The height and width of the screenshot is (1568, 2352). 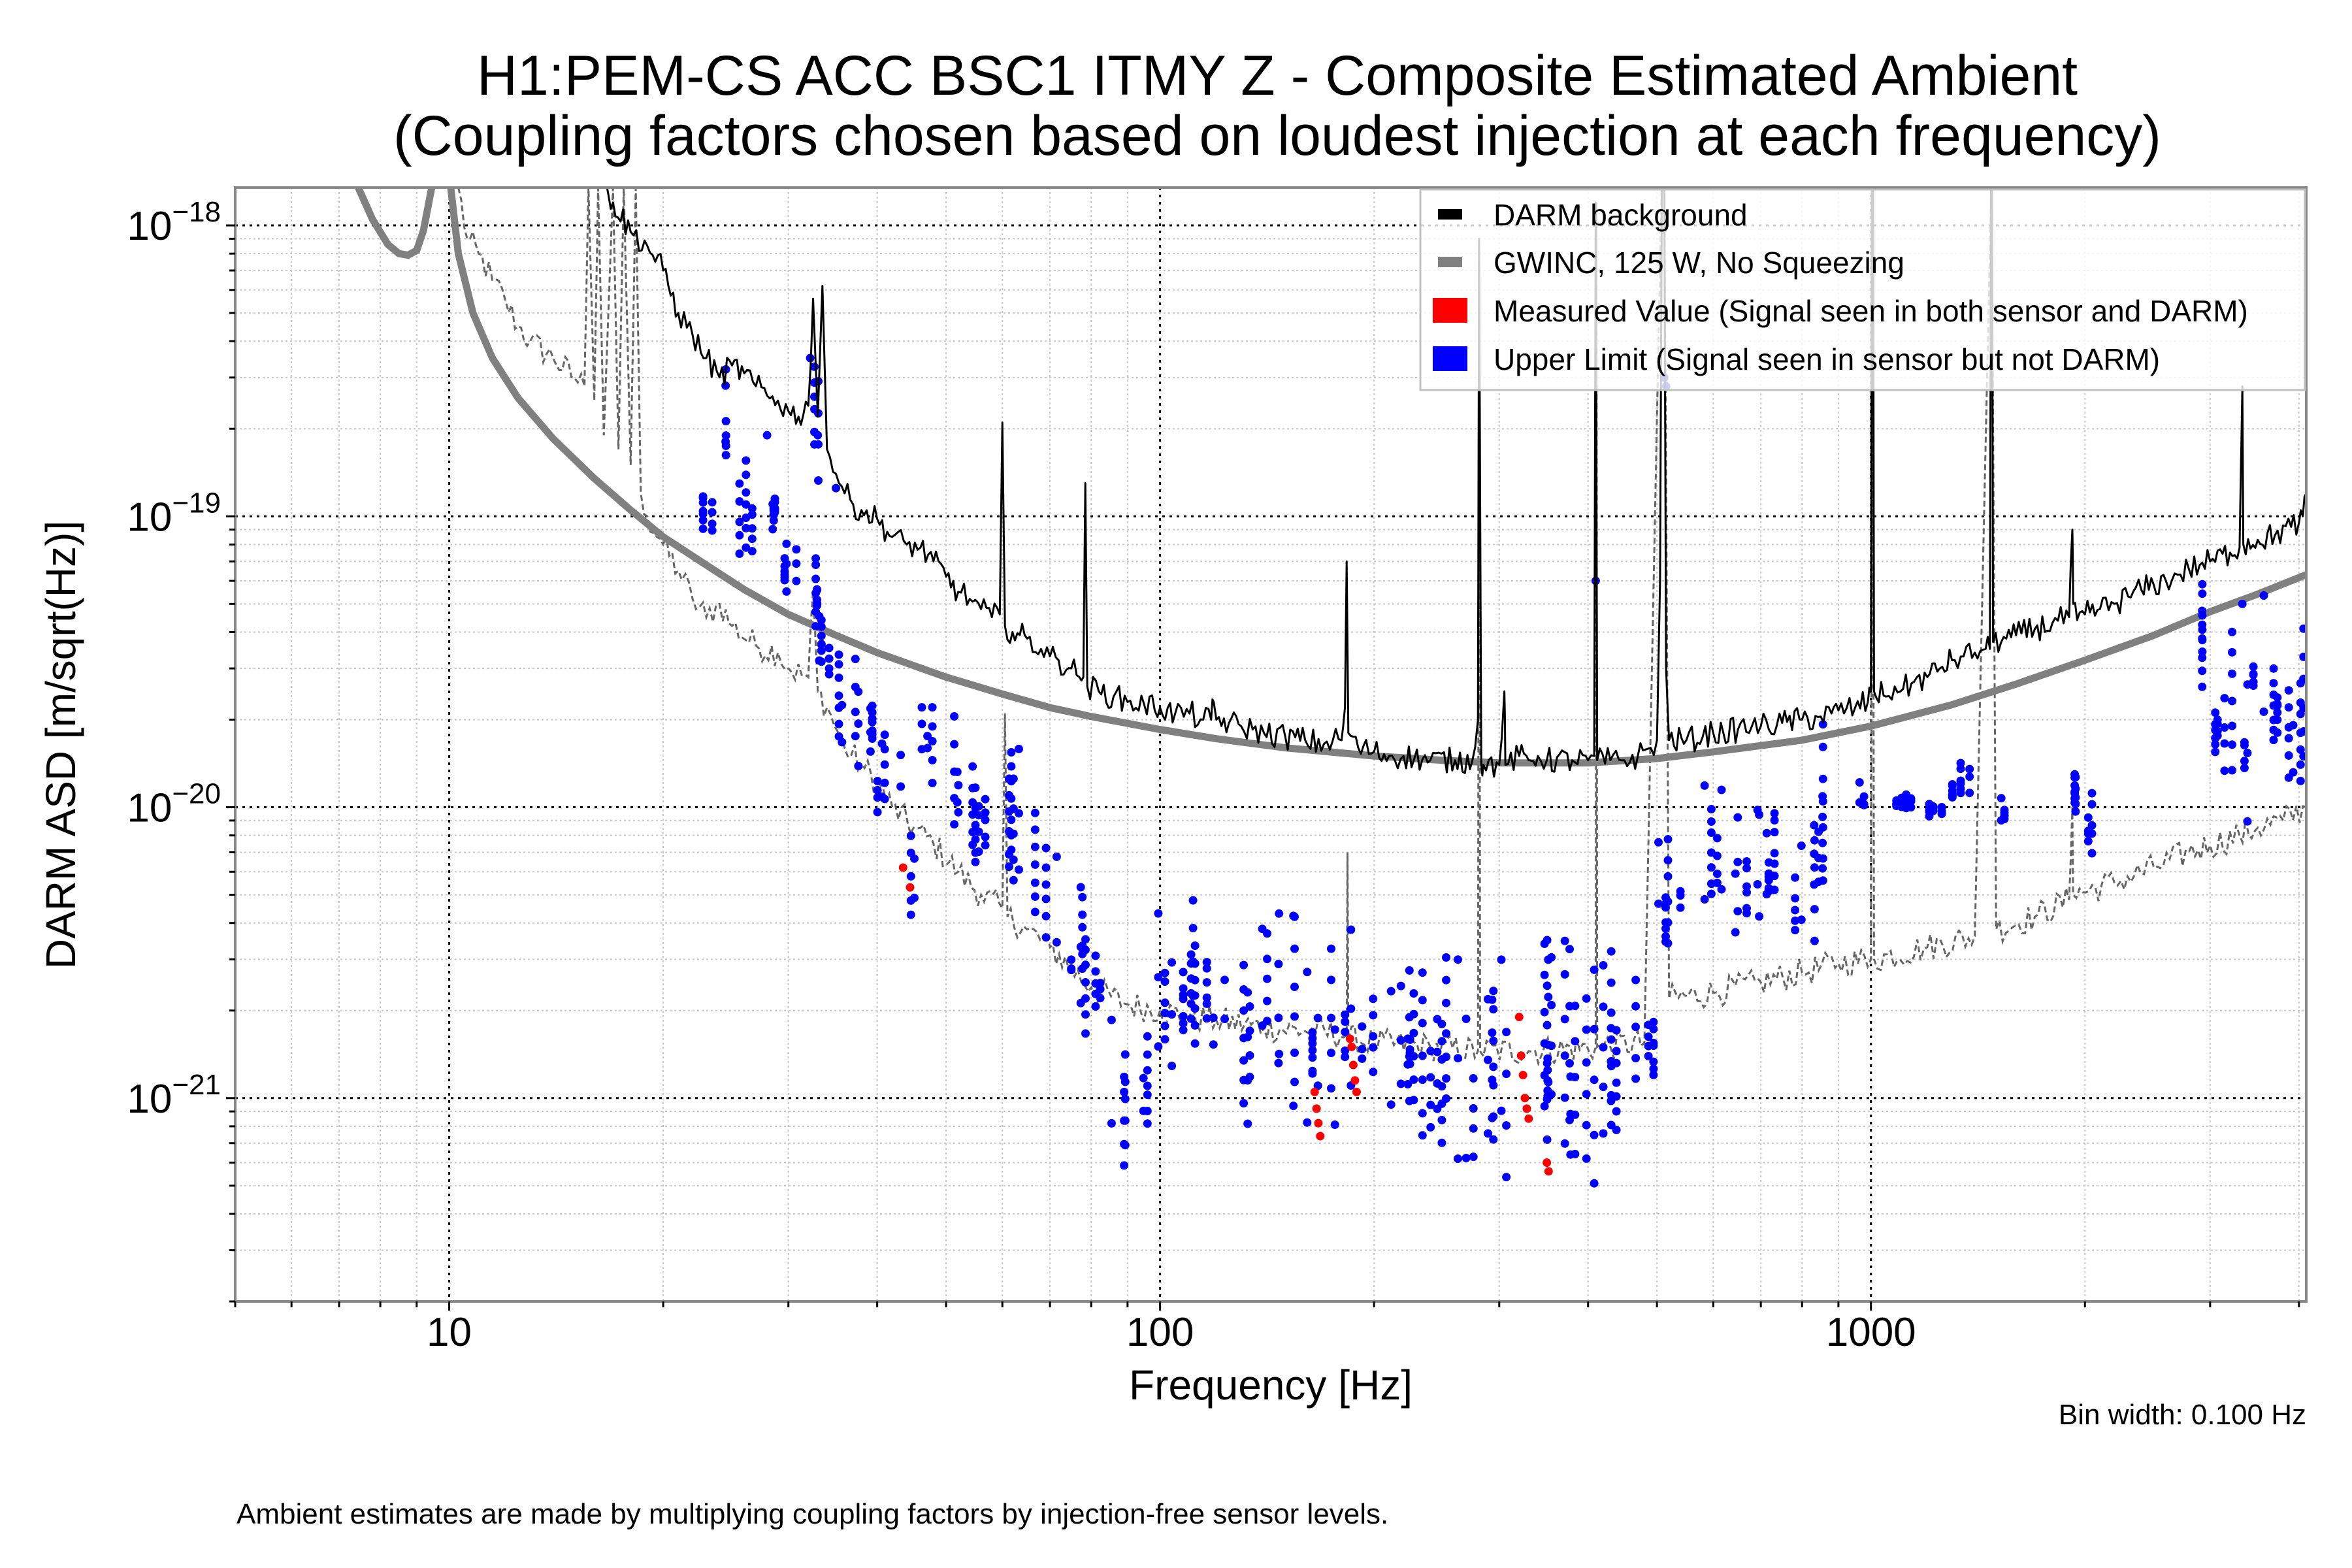 I want to click on y-tick-exponent: −19, so click(x=196, y=503).